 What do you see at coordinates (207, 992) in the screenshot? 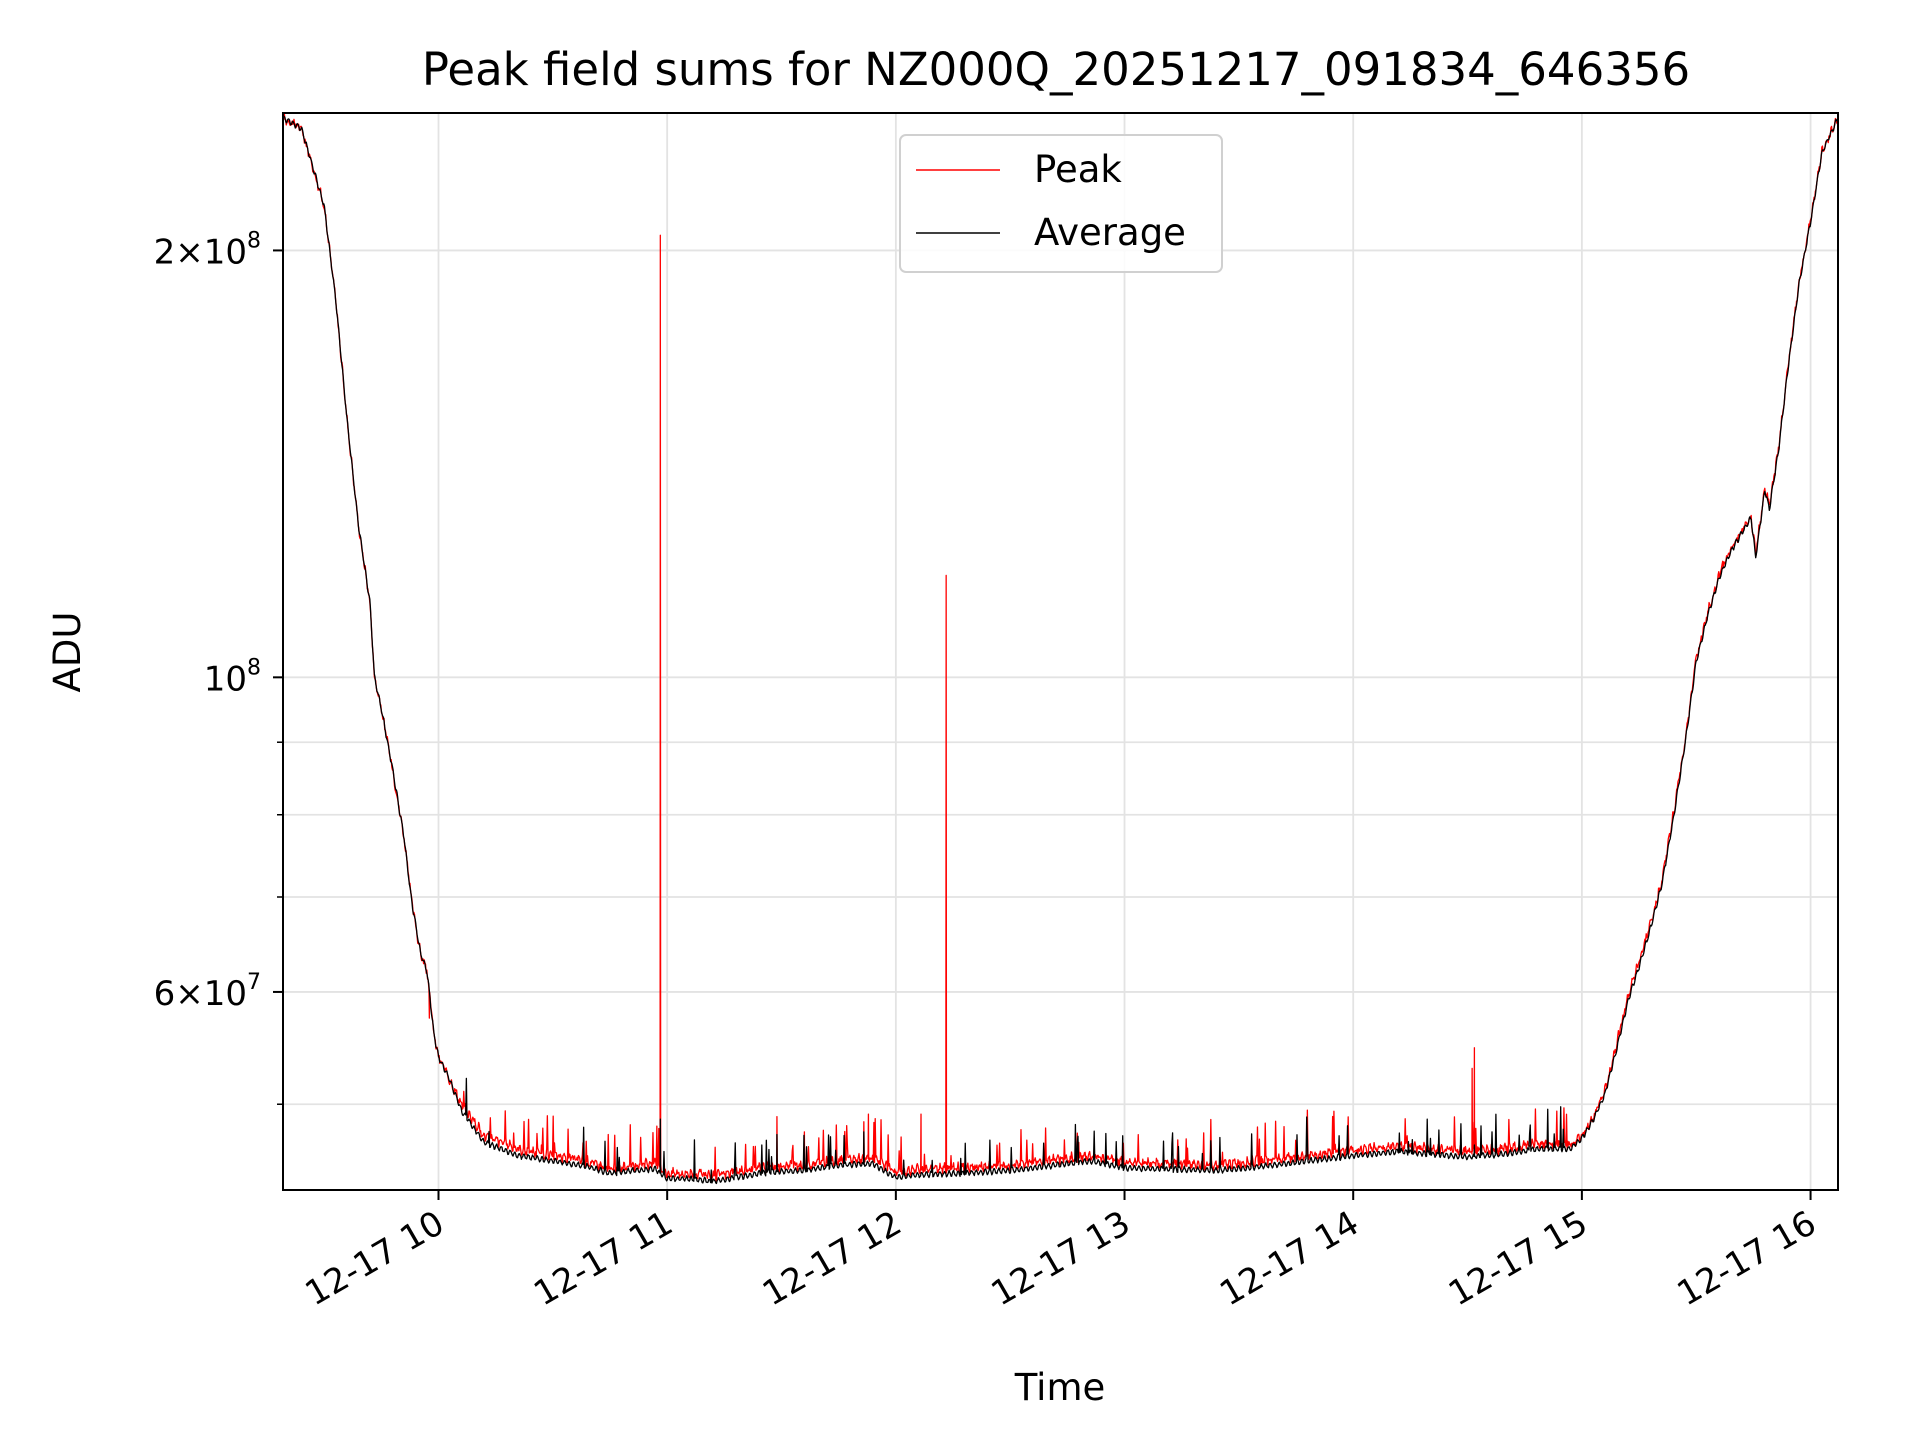
I see `y-tick-label: 6×107` at bounding box center [207, 992].